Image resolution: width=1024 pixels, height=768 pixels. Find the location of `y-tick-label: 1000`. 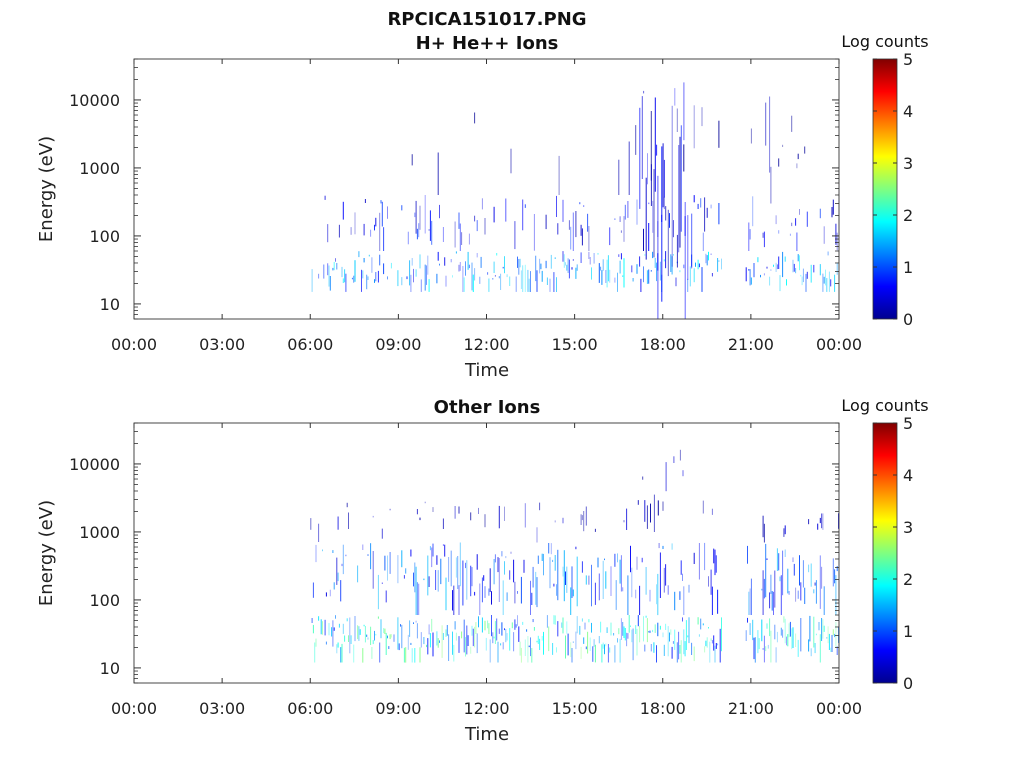

y-tick-label: 1000 is located at coordinates (99, 532).